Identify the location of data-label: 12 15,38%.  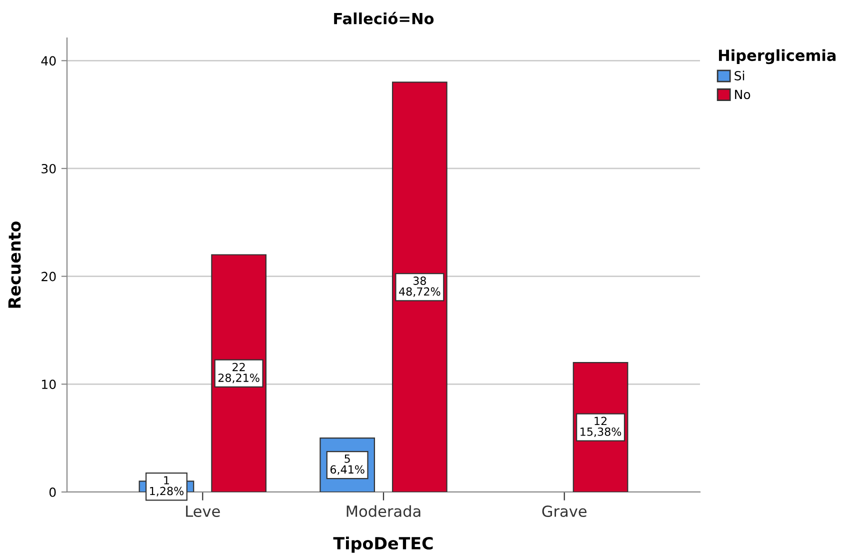
(601, 427).